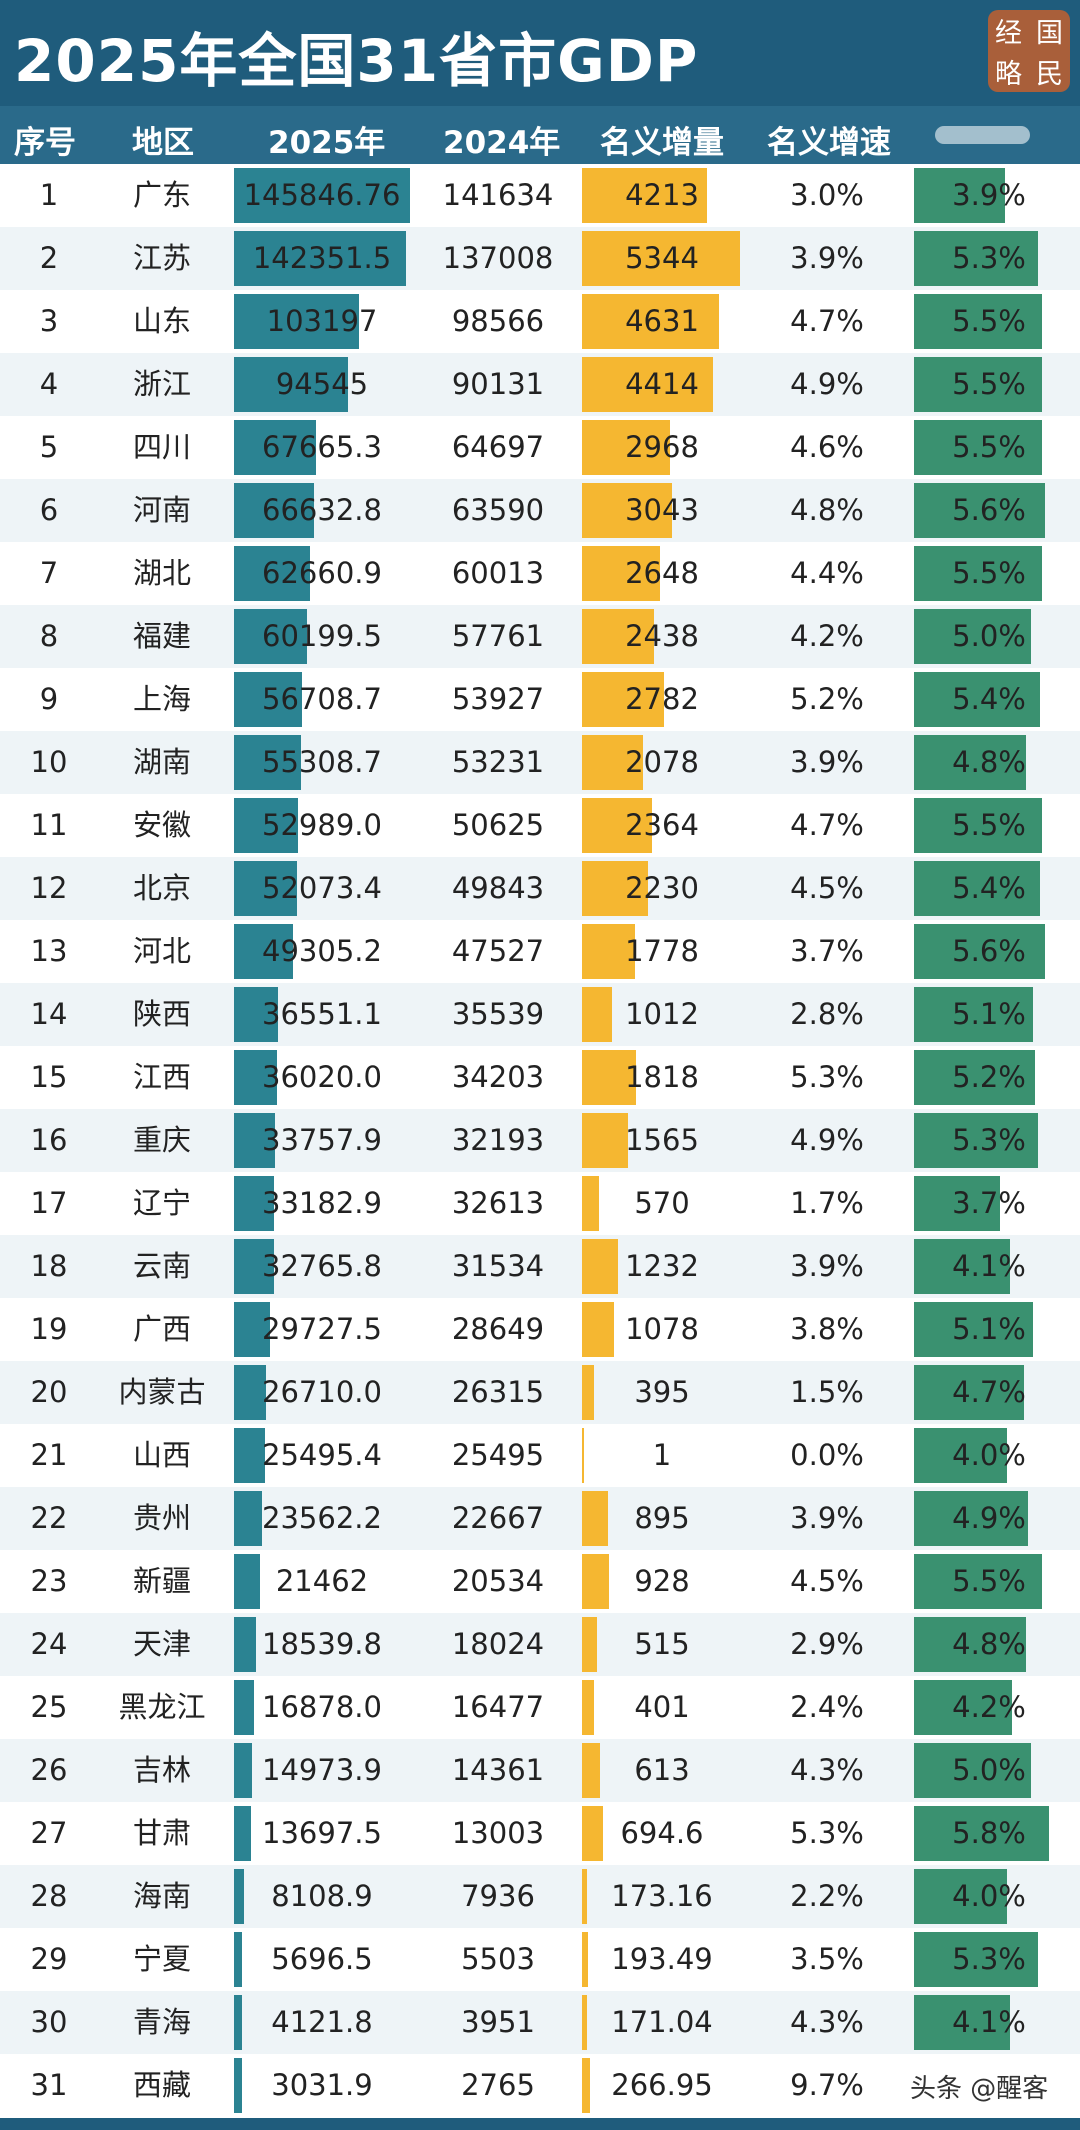 The height and width of the screenshot is (2130, 1080). I want to click on cell-growth-forecast: 5.8%, so click(989, 1833).